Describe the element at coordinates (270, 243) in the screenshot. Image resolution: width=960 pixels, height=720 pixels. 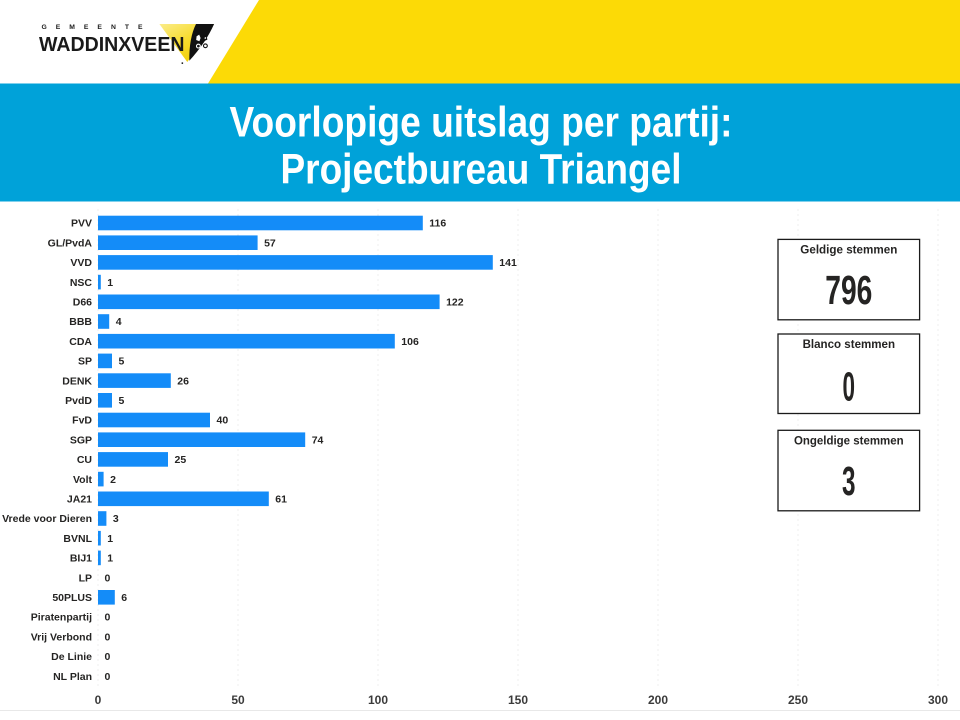
I see `svg-text: 57` at that location.